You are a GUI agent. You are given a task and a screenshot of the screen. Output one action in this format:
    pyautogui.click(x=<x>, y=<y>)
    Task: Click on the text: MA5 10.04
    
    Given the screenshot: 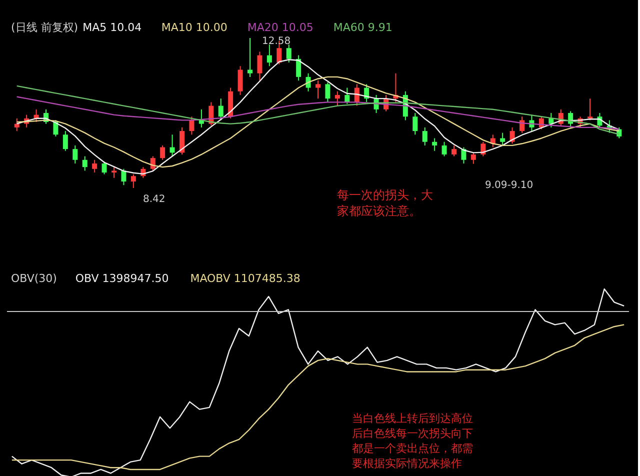 What is the action you would take?
    pyautogui.click(x=112, y=27)
    